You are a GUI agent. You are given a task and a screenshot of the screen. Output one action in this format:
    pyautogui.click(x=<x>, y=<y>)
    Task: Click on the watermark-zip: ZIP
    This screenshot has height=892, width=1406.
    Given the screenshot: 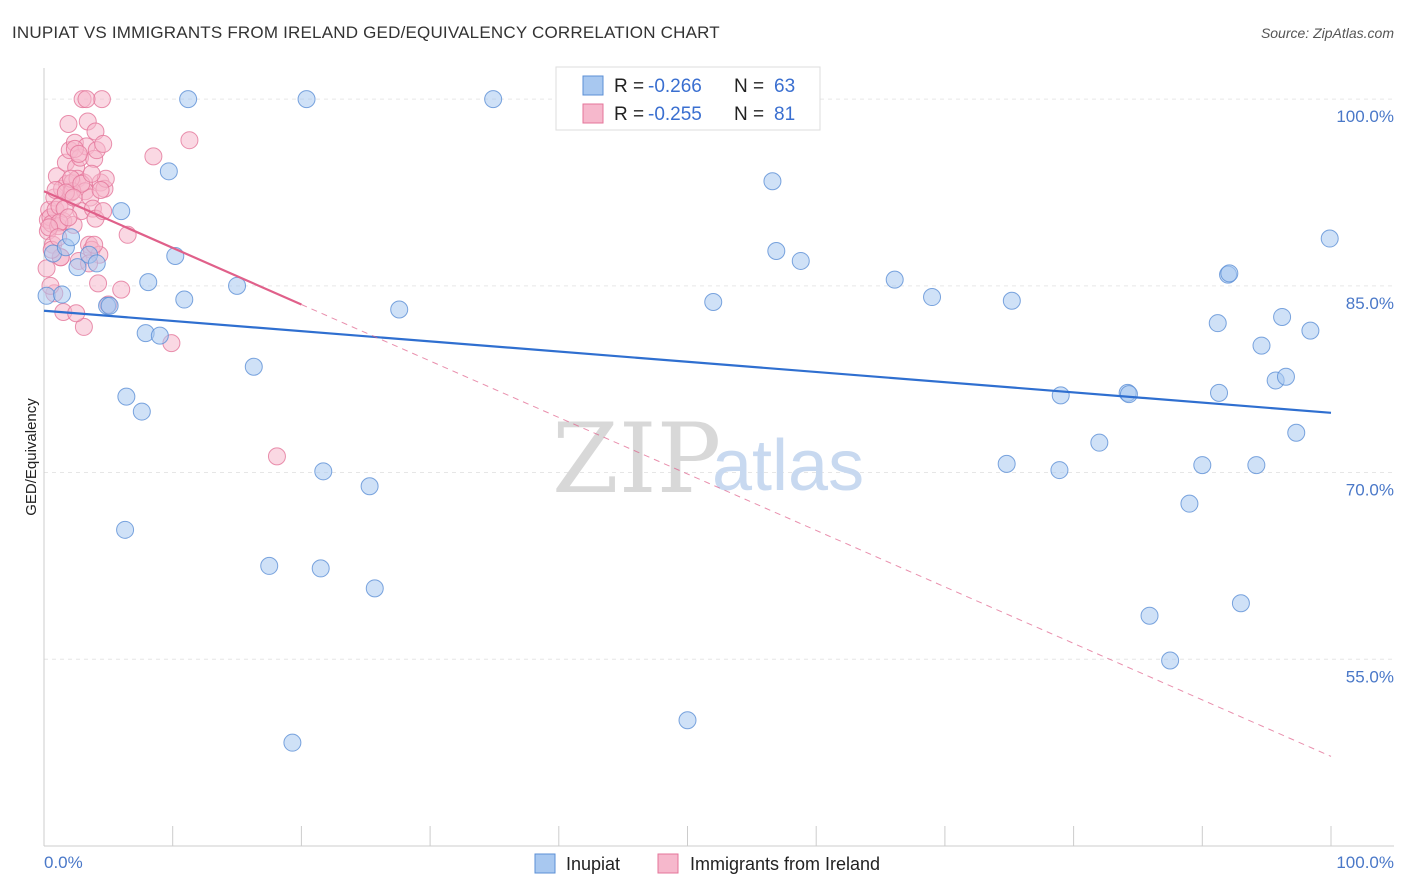 What is the action you would take?
    pyautogui.click(x=636, y=459)
    